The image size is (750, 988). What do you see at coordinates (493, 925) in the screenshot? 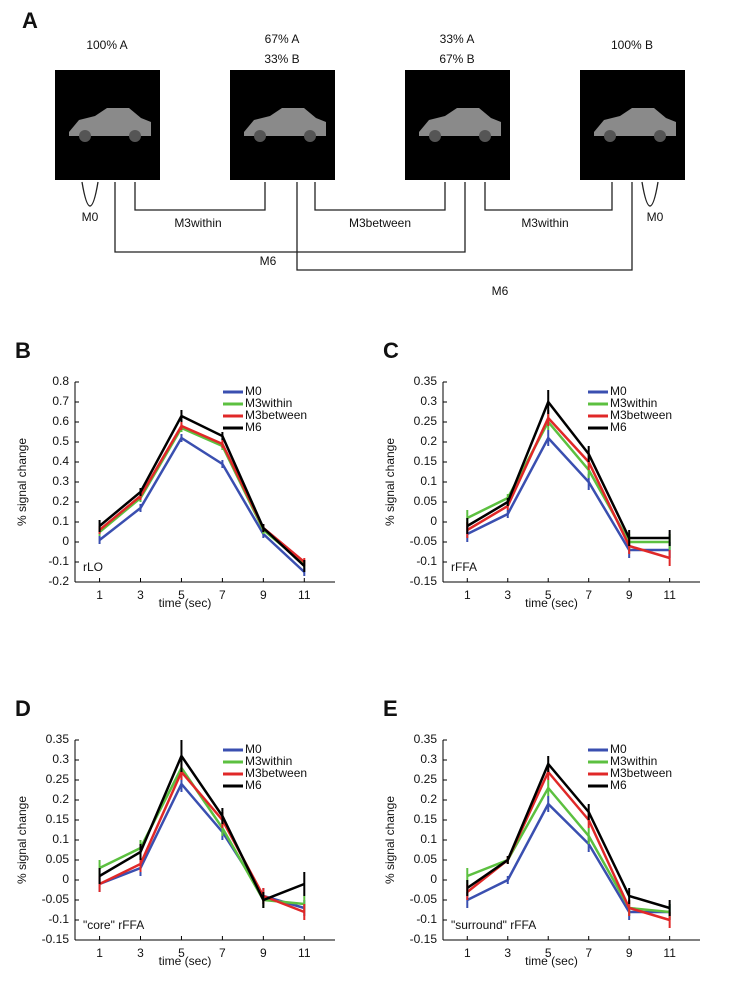
I see `region-label: "surround" rFFA` at bounding box center [493, 925].